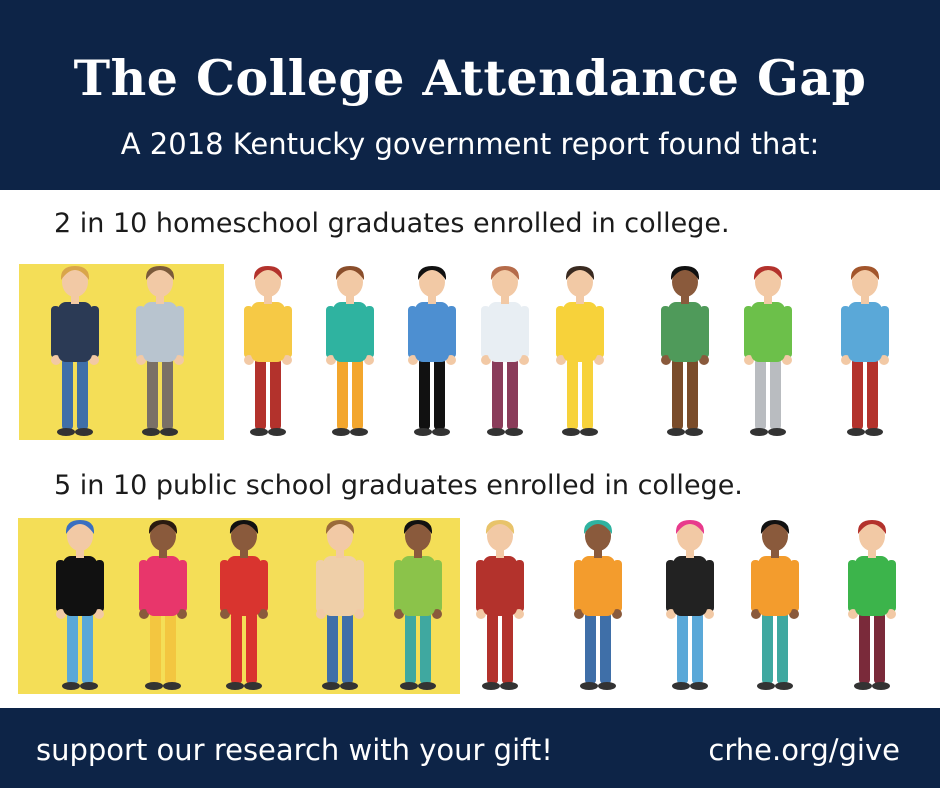 The width and height of the screenshot is (940, 788). Describe the element at coordinates (804, 750) in the screenshot. I see `donate-link: crhe.org/give` at that location.